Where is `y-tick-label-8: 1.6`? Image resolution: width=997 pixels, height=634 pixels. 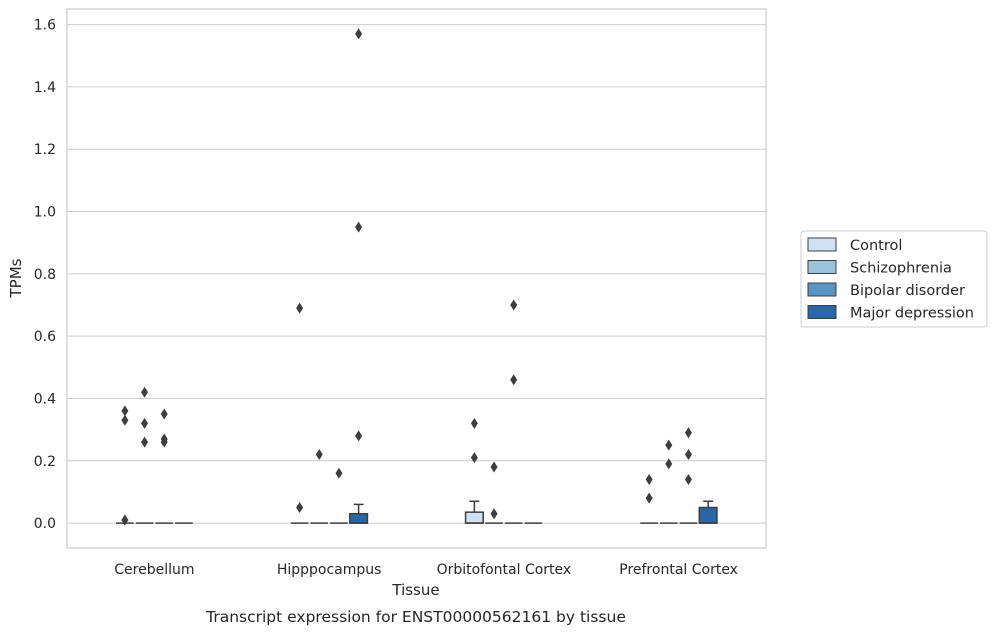
y-tick-label-8: 1.6 is located at coordinates (45, 26).